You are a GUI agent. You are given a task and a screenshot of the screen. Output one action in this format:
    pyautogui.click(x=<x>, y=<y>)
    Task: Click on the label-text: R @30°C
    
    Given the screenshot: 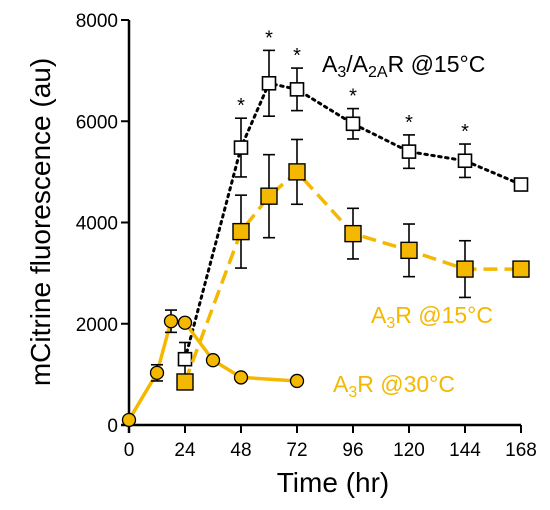 What is the action you would take?
    pyautogui.click(x=406, y=384)
    